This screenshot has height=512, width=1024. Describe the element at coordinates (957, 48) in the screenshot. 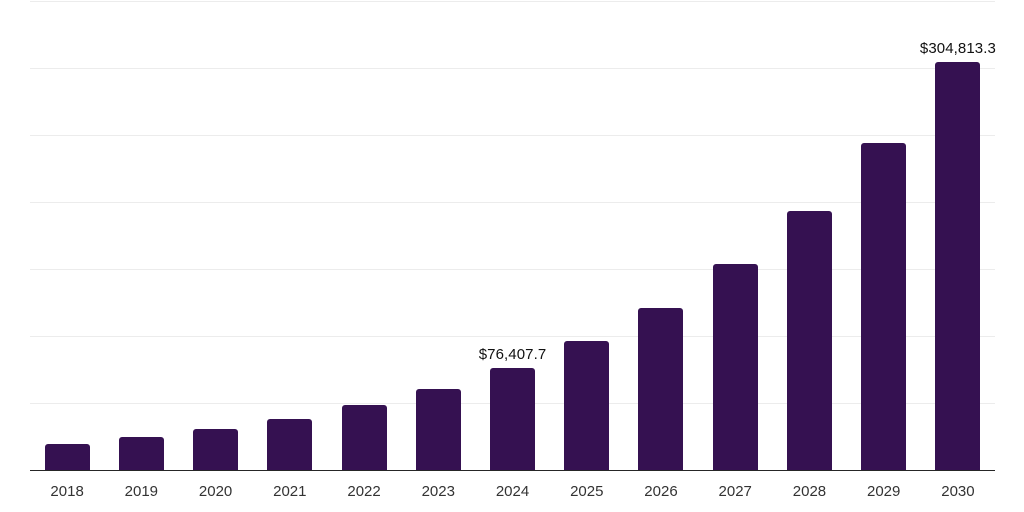

I see `bar-value-label: $304,813.3` at that location.